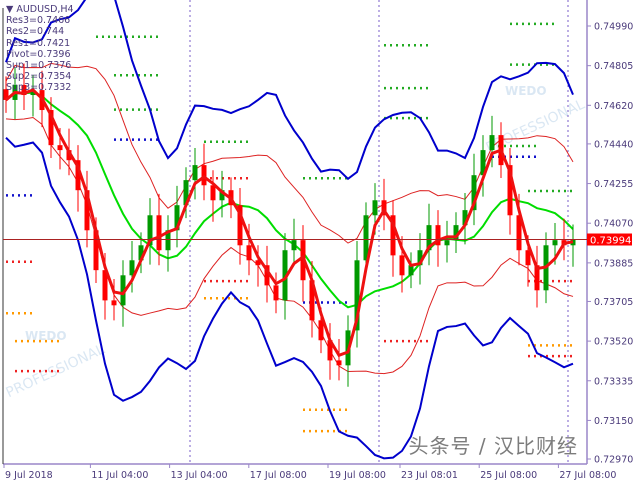  What do you see at coordinates (613, 106) in the screenshot?
I see `y-tick-label: 0.74620` at bounding box center [613, 106].